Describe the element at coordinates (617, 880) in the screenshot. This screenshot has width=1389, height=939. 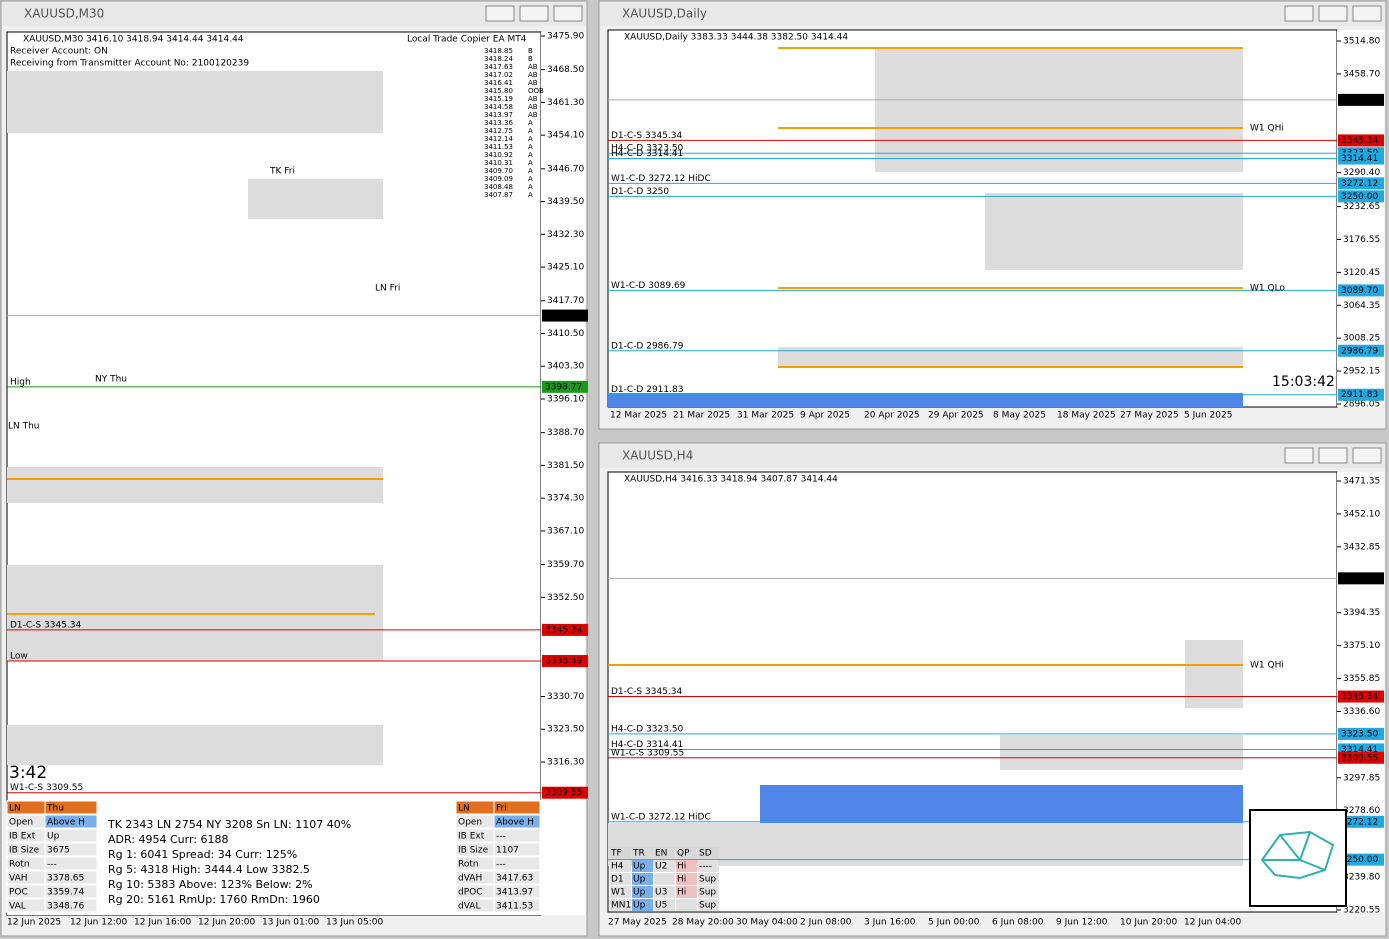
I see `table-text: D1` at that location.